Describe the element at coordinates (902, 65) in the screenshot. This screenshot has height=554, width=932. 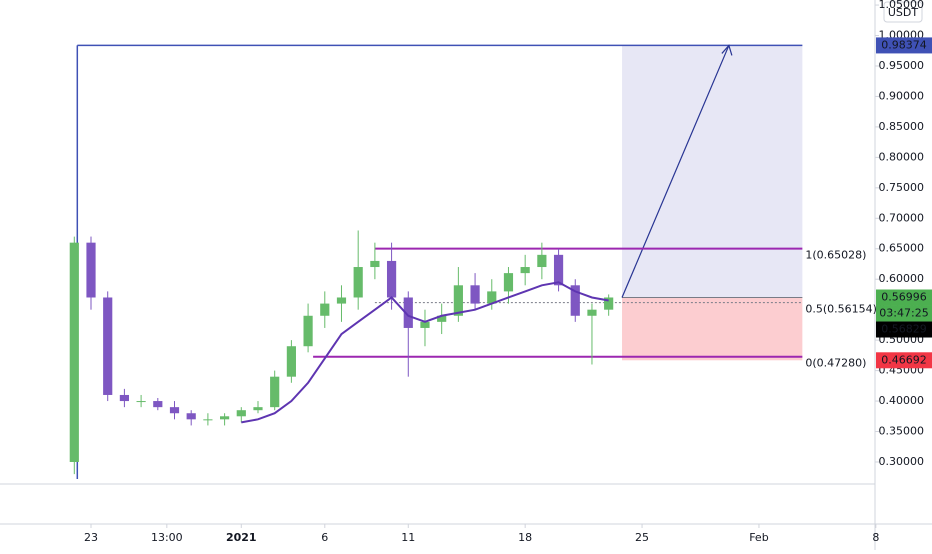
I see `y-tick-label: 0.95000` at that location.